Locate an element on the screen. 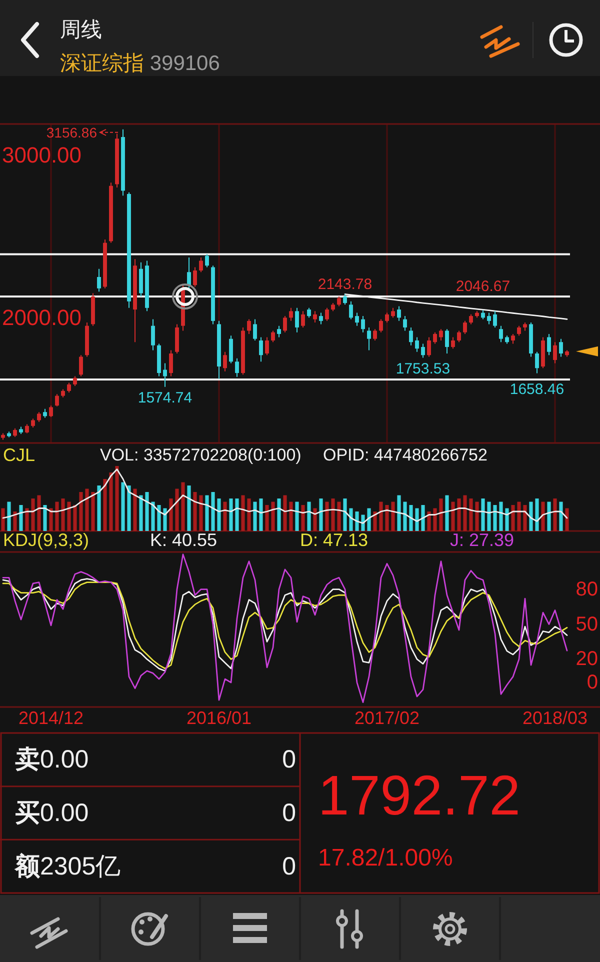 Image resolution: width=600 pixels, height=962 pixels. text: 1574.74 is located at coordinates (165, 397).